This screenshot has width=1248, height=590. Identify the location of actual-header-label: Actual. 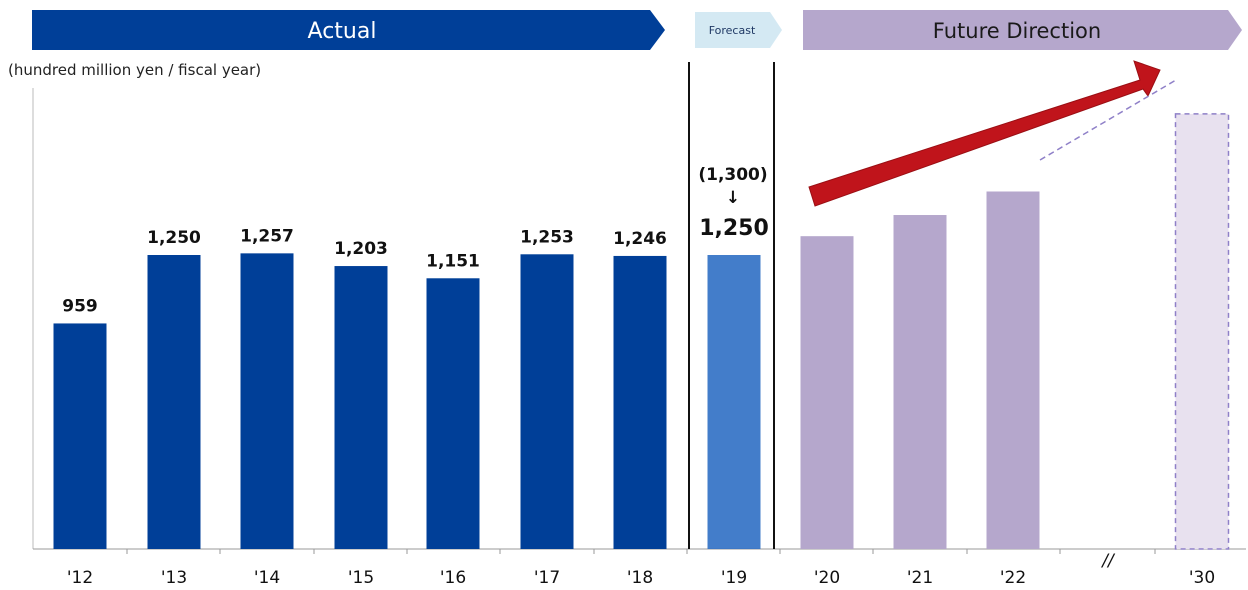
(342, 31).